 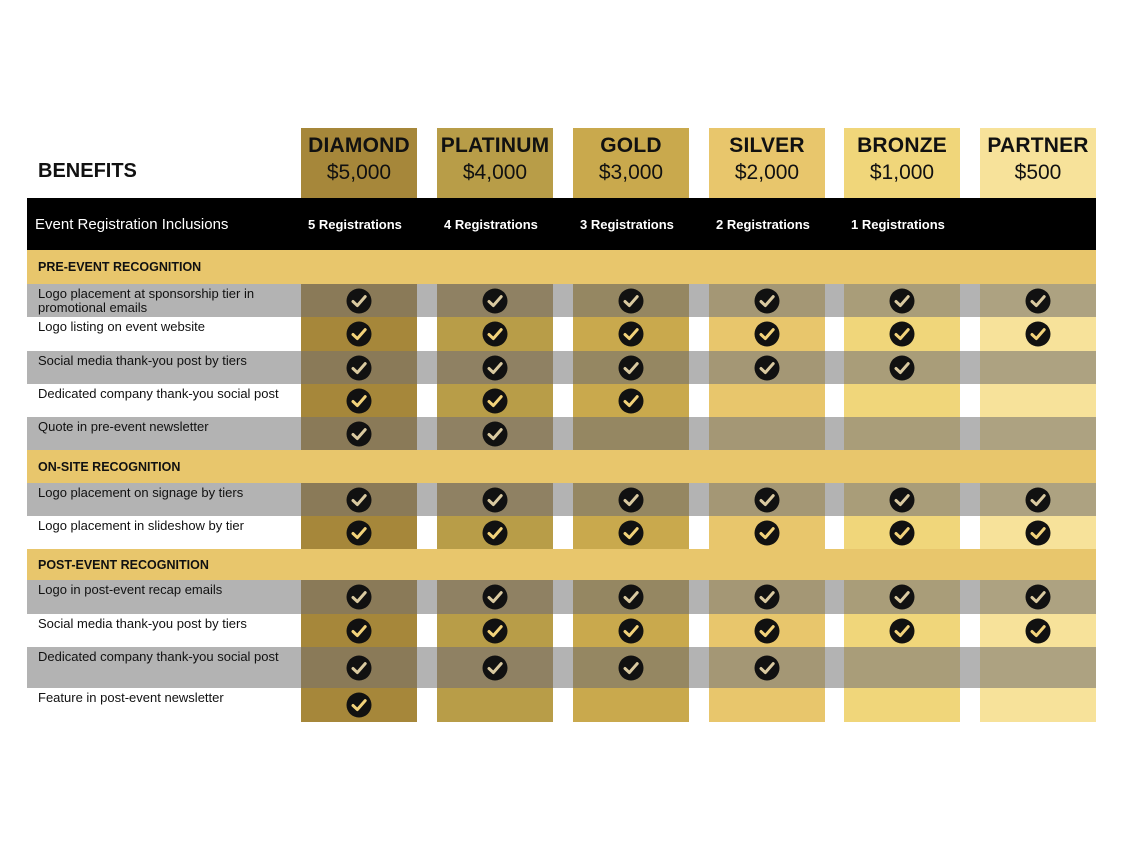 What do you see at coordinates (561, 267) in the screenshot?
I see `section-header: PRE-EVENT RECOGNITION` at bounding box center [561, 267].